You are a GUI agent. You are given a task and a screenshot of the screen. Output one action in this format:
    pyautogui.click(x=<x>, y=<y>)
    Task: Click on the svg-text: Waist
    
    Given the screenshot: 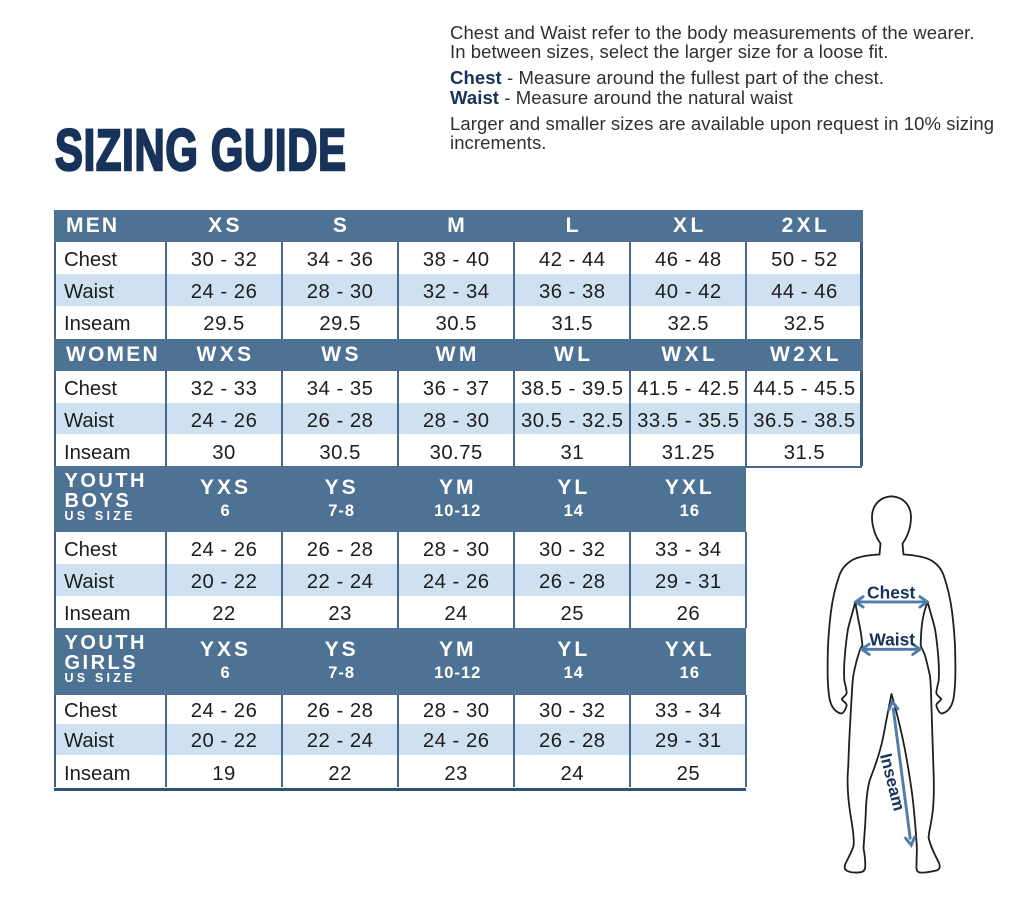 What is the action you would take?
    pyautogui.click(x=892, y=639)
    